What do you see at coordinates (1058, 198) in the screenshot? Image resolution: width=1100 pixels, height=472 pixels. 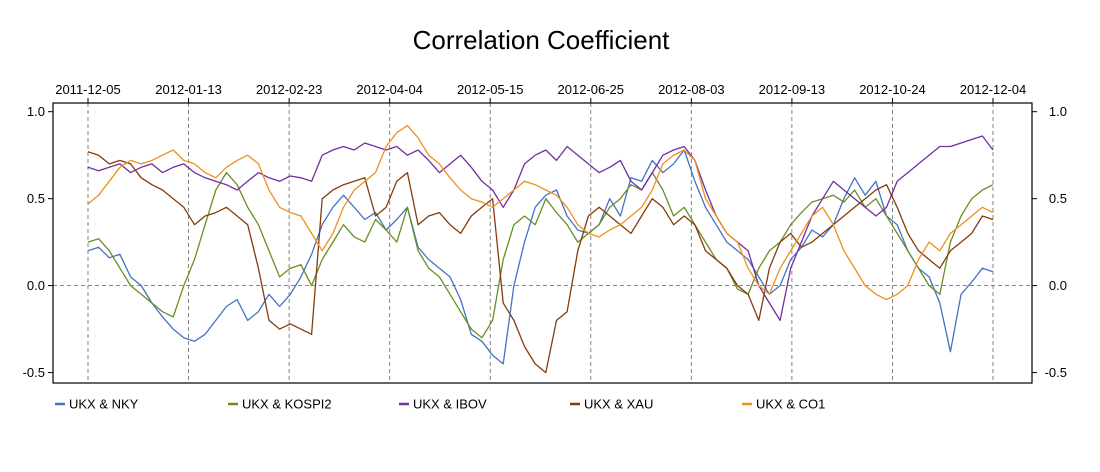 I see `y-tick-label-right: 0.5` at bounding box center [1058, 198].